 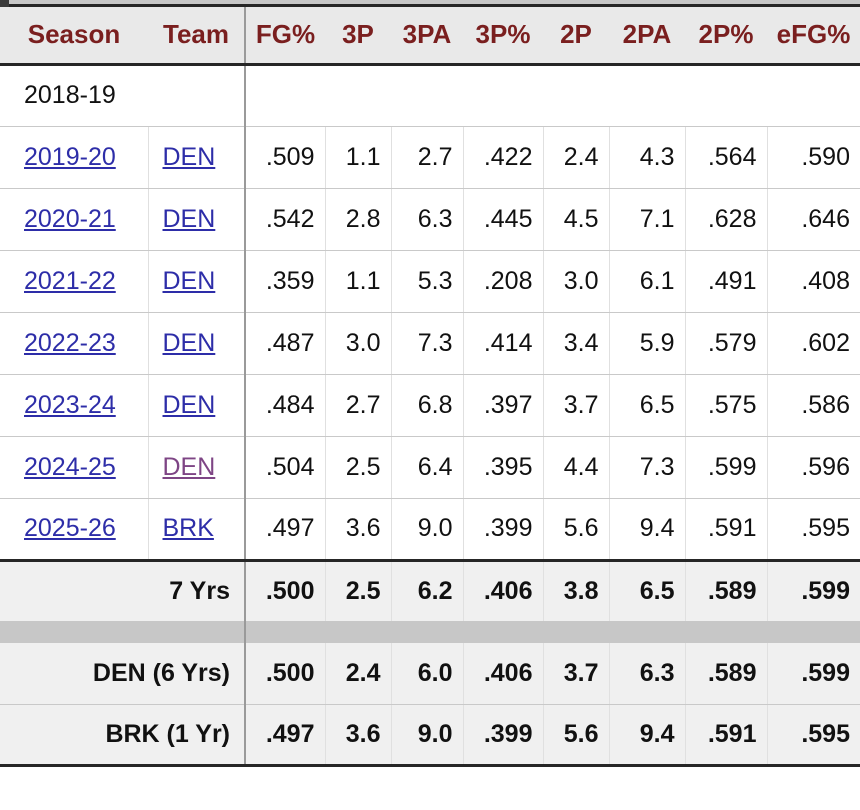 I want to click on col-header-2p: 2P, so click(x=576, y=36).